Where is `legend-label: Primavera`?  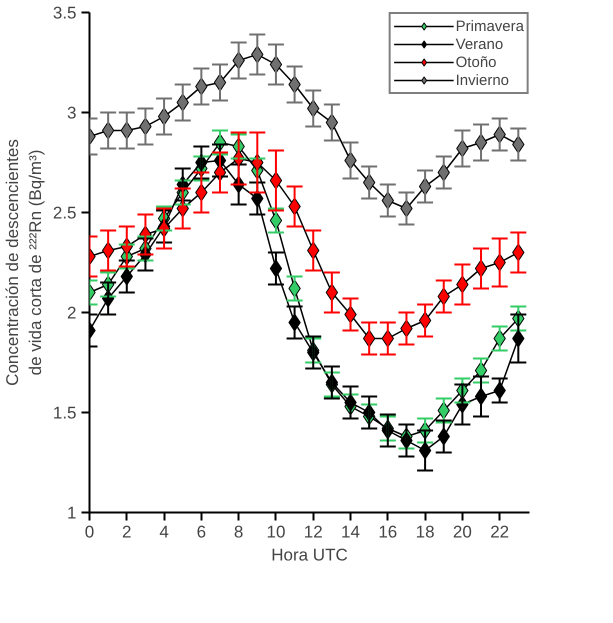
legend-label: Primavera is located at coordinates (490, 26).